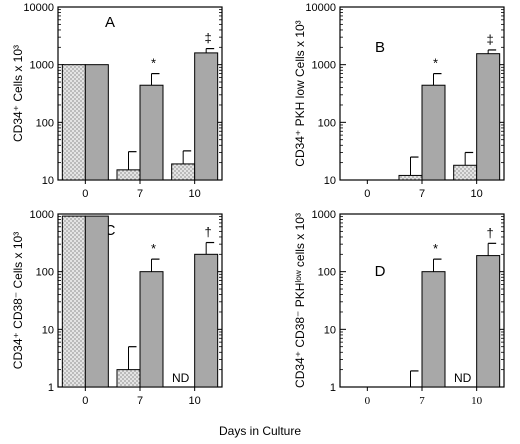 The image size is (520, 444). I want to click on panel-a-y-tick-label: 1000, so click(42, 66).